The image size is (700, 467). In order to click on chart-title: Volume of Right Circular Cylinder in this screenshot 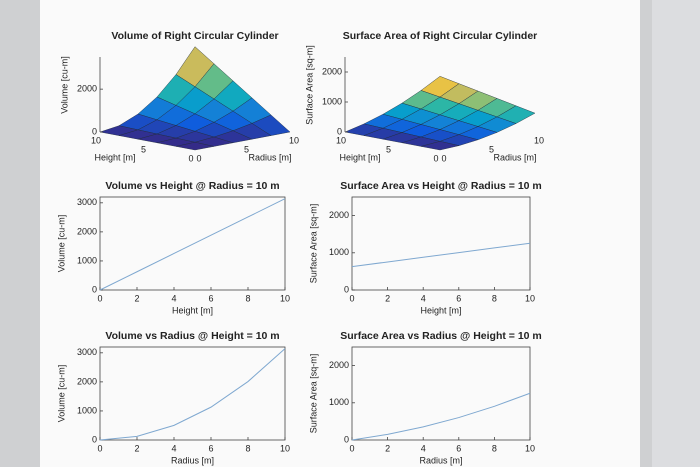, I will do `click(194, 36)`.